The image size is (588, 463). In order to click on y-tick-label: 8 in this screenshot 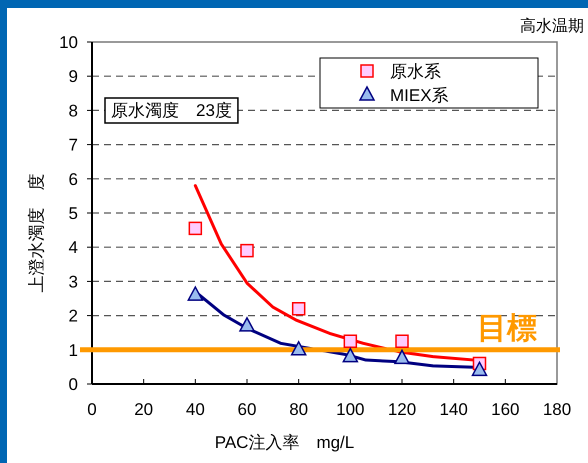, I will do `click(73, 110)`.